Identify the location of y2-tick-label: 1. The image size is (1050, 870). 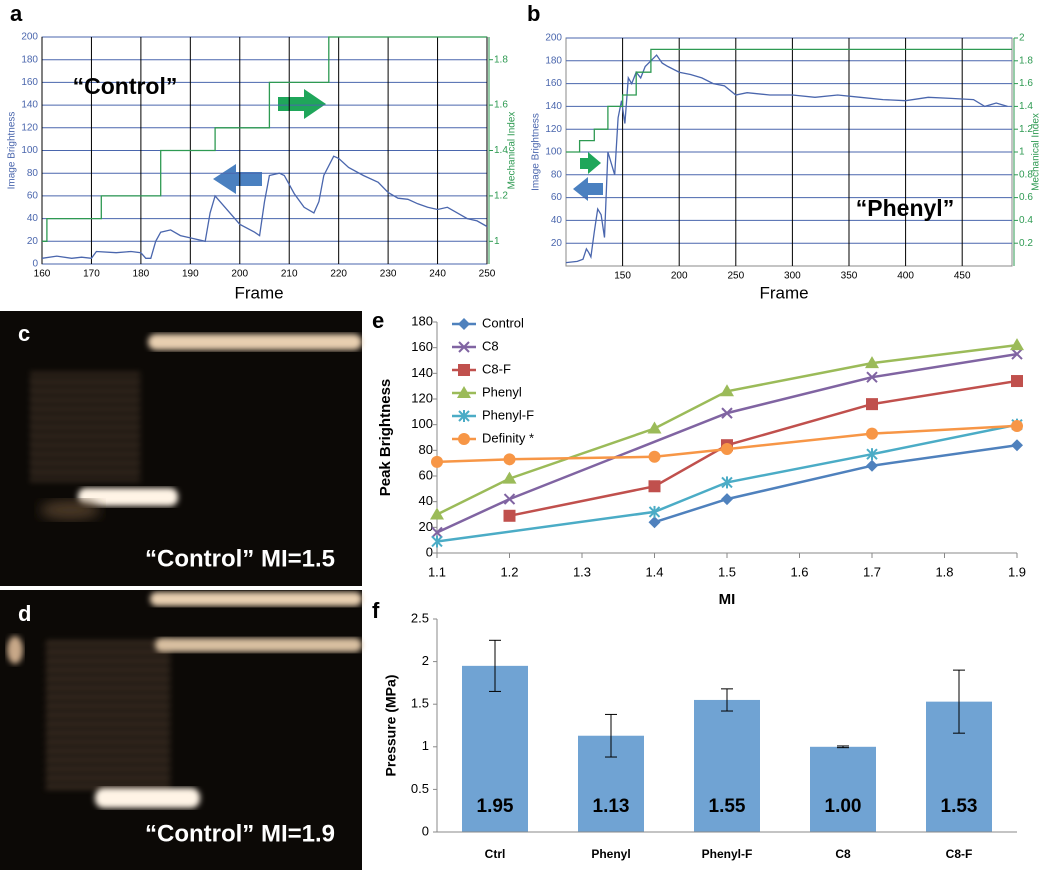
(1022, 152).